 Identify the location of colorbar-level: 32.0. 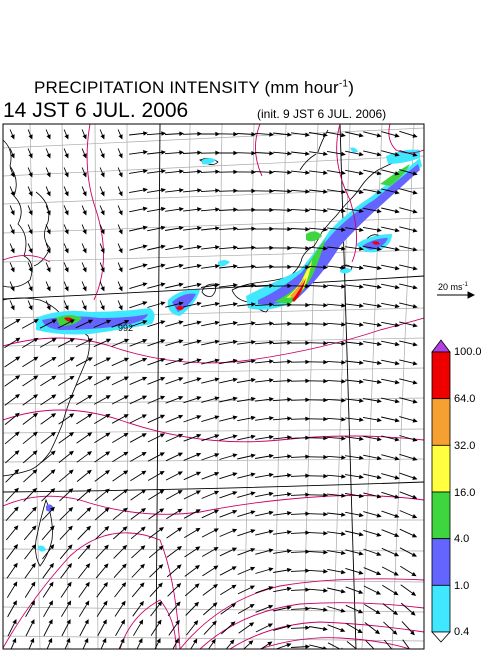
(465, 446).